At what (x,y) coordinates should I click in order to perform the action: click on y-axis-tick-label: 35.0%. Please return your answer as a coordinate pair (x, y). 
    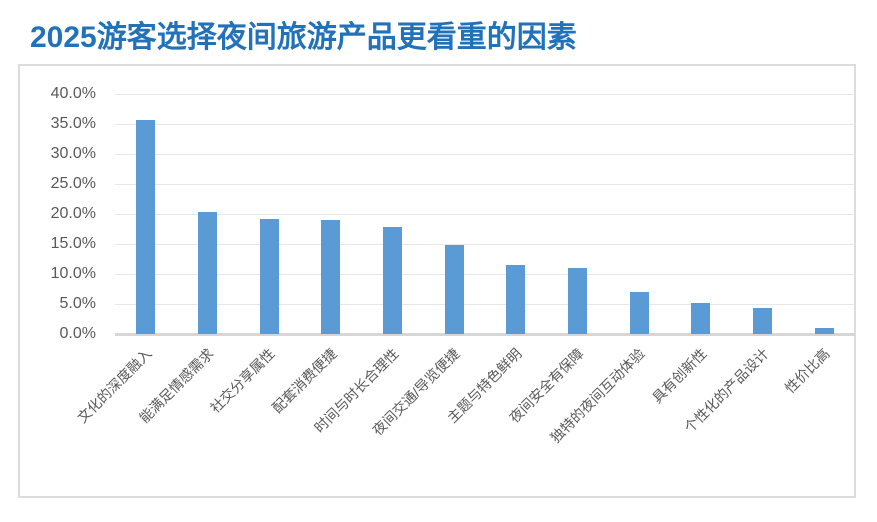
    Looking at the image, I should click on (73, 123).